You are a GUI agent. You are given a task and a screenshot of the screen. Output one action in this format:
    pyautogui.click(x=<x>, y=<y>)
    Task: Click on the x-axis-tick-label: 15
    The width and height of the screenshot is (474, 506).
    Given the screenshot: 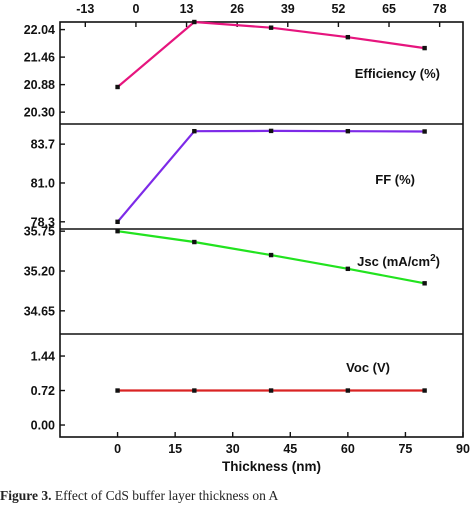 What is the action you would take?
    pyautogui.click(x=175, y=449)
    